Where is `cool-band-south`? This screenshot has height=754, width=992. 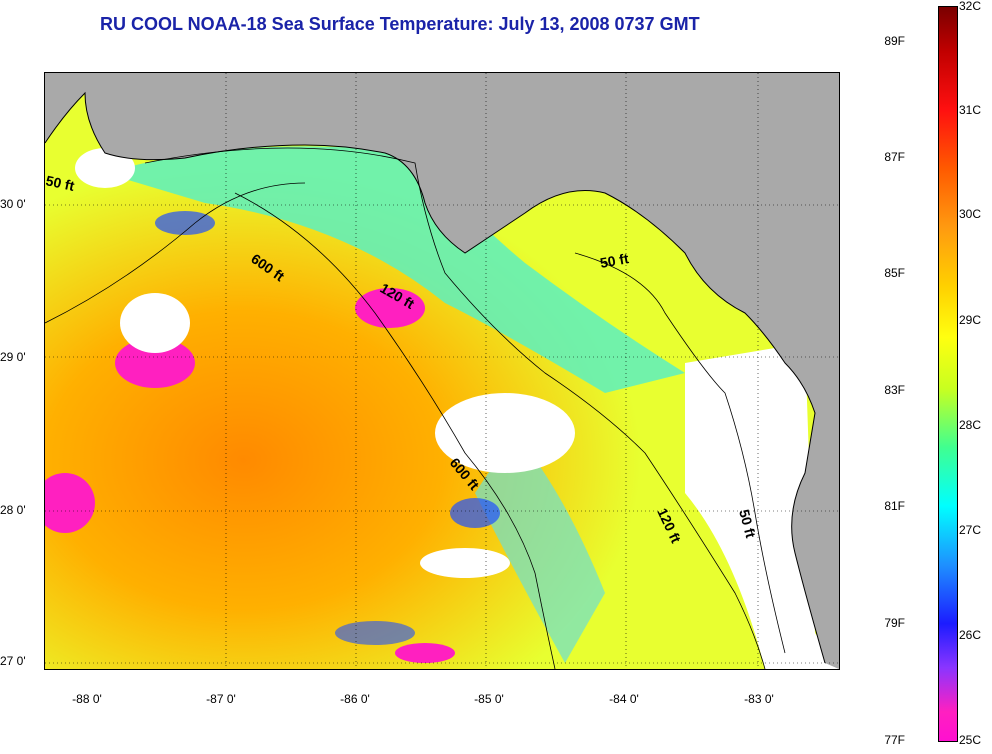
cool-band-south is located at coordinates (540, 548).